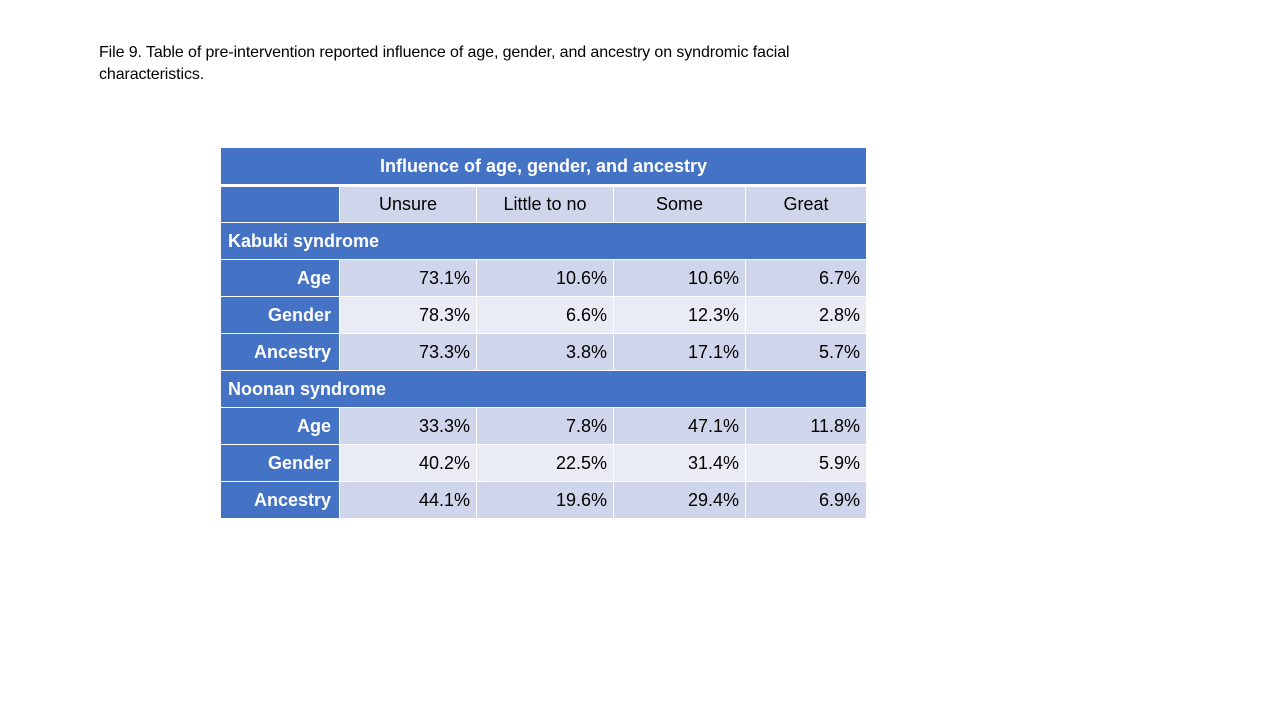  I want to click on section-row-noonan: Noonan syndrome, so click(543, 389).